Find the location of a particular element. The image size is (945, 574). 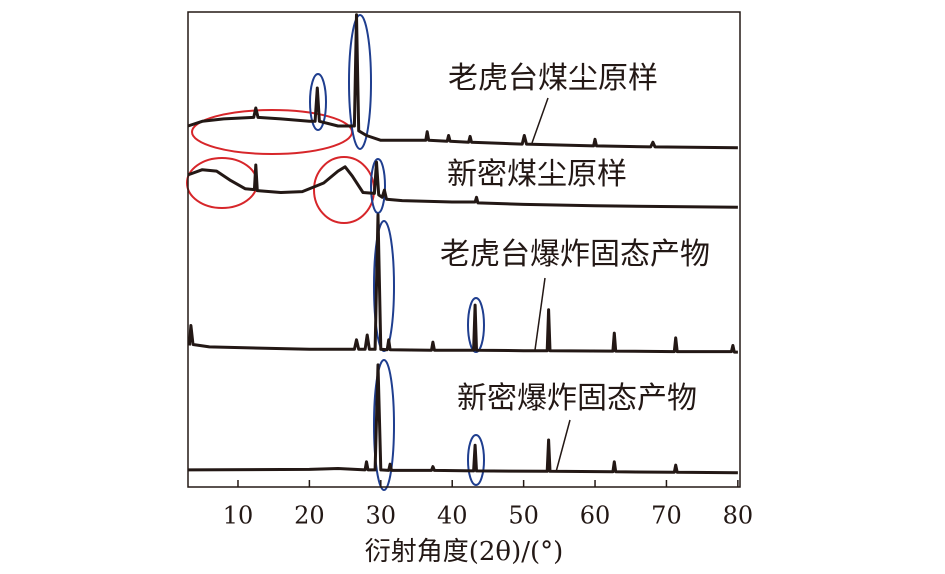

series-label: 老虎台爆炸固态产物 is located at coordinates (575, 254).